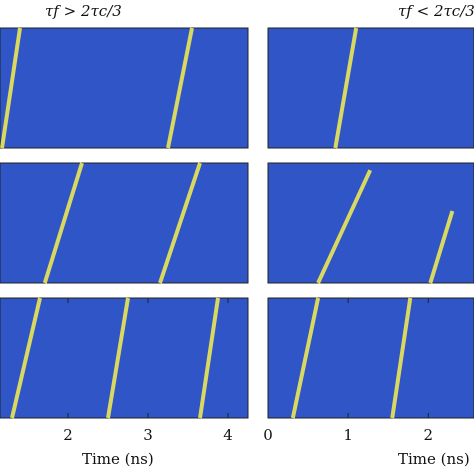  Describe the element at coordinates (83, 11) in the screenshot. I see `panel-title: τf > 2τc/3` at that location.